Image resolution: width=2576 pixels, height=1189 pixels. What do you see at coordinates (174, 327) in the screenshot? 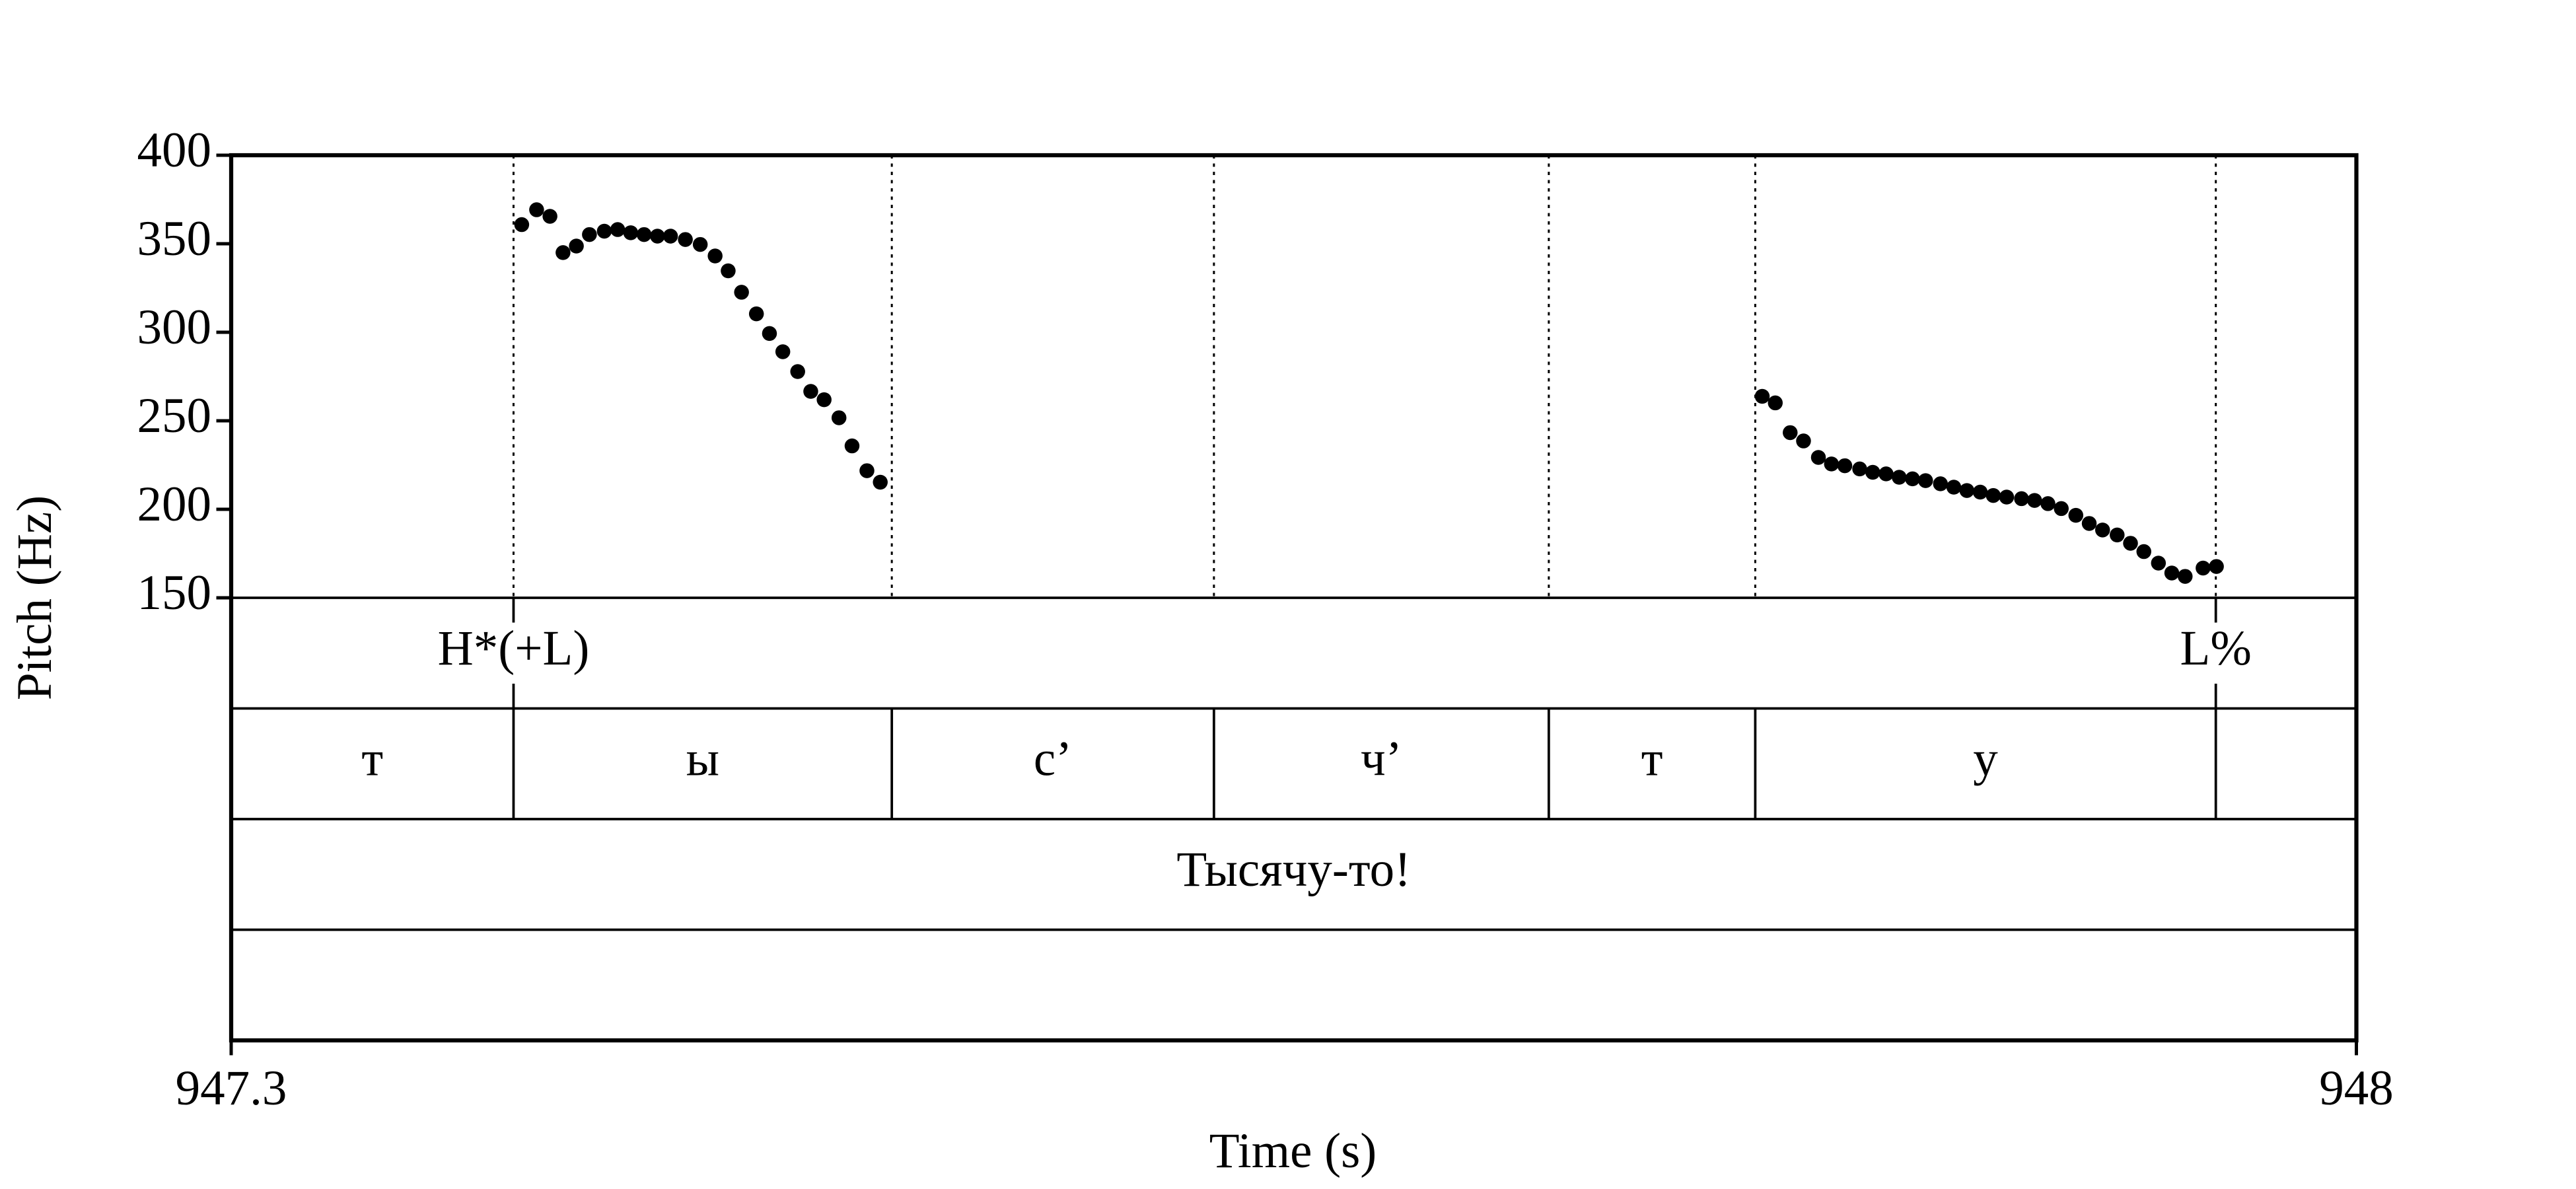
I see `y-tick-label: 300` at bounding box center [174, 327].